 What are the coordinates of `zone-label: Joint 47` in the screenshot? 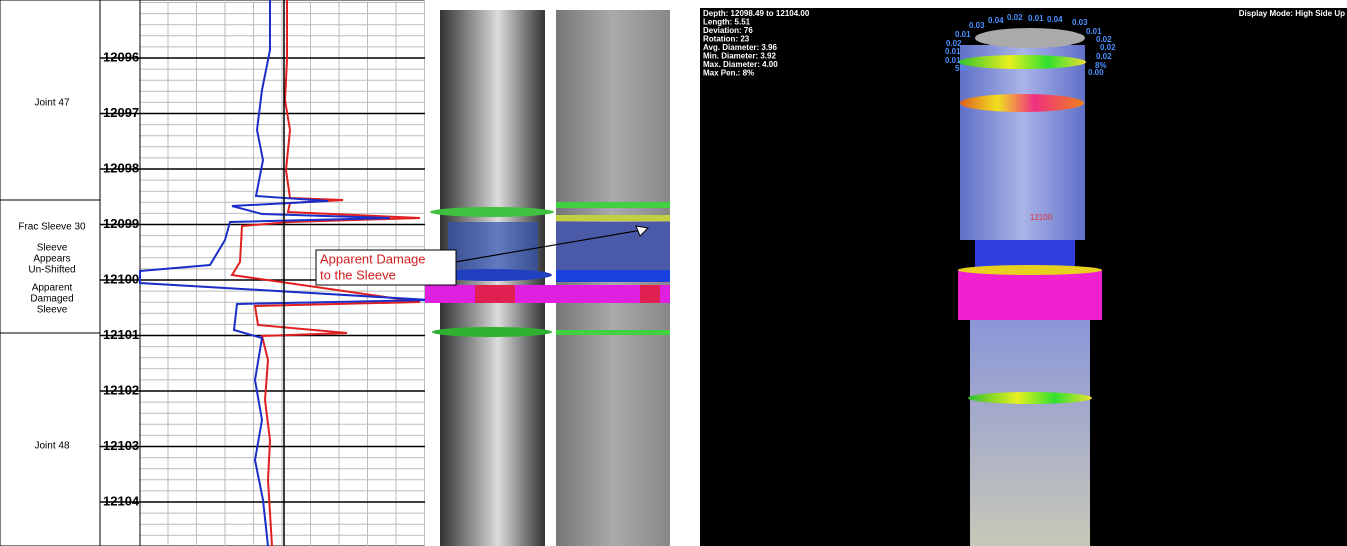 It's located at (51, 103).